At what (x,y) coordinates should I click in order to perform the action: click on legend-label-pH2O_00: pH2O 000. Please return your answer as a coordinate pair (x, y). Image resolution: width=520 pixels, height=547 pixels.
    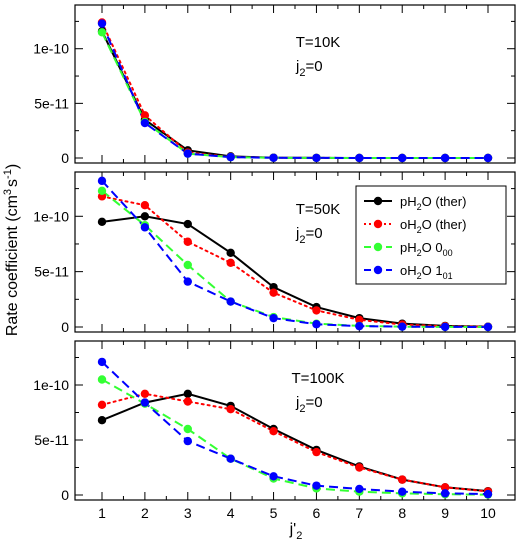
    Looking at the image, I should click on (426, 249).